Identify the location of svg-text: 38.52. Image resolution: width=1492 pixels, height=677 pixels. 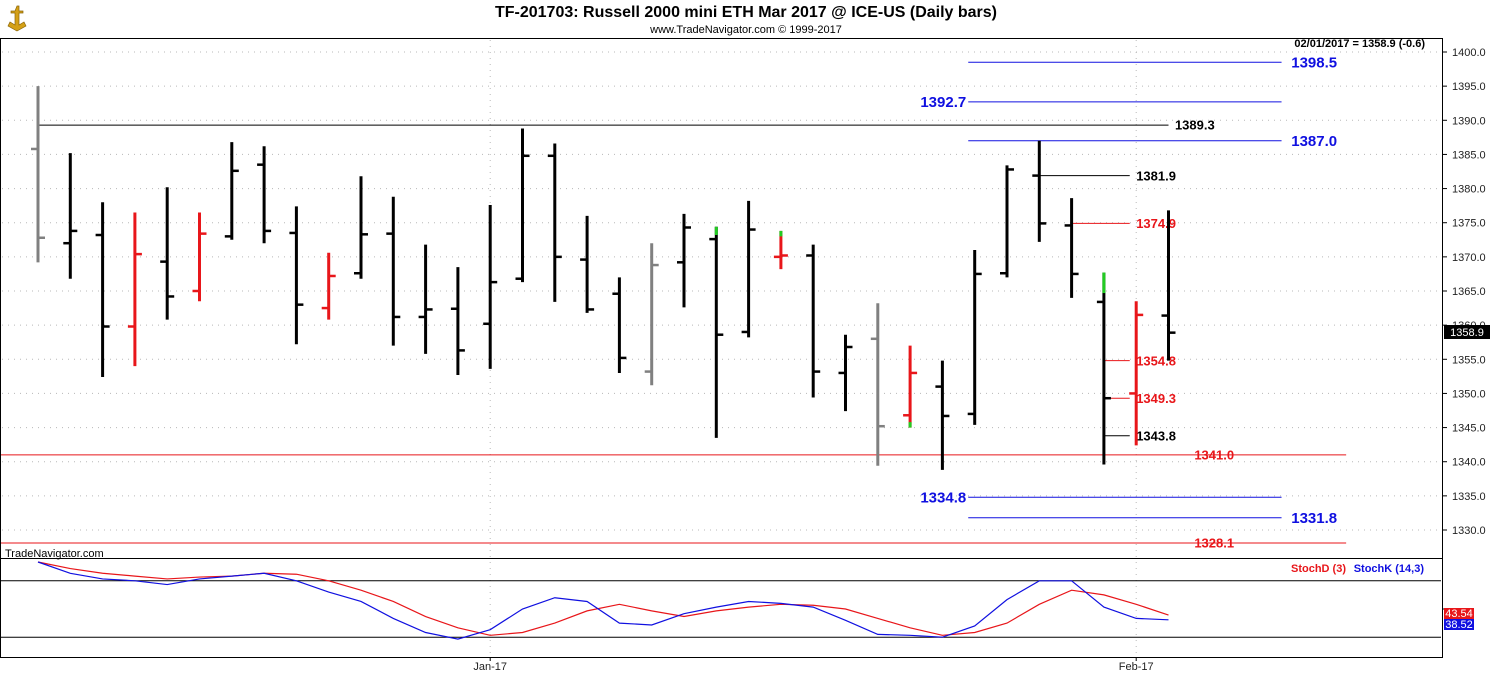
(1459, 625).